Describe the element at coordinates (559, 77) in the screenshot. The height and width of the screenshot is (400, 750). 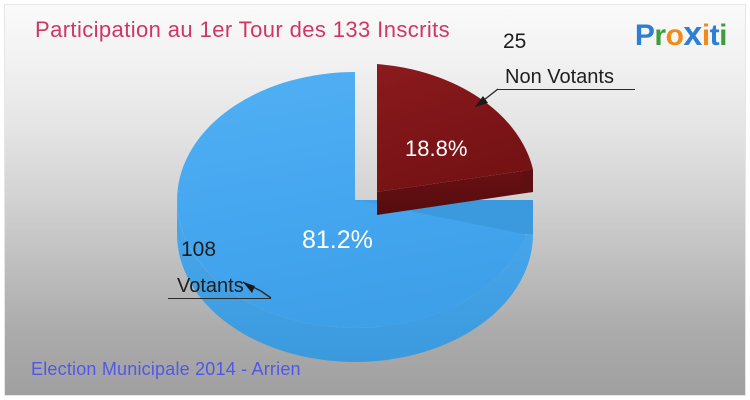
I see `callout-label-non-votants: Non Votants` at that location.